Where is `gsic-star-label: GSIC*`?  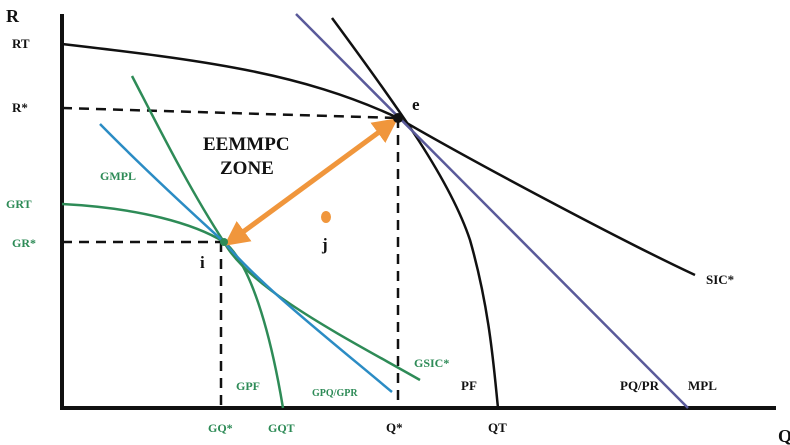 gsic-star-label: GSIC* is located at coordinates (431, 363).